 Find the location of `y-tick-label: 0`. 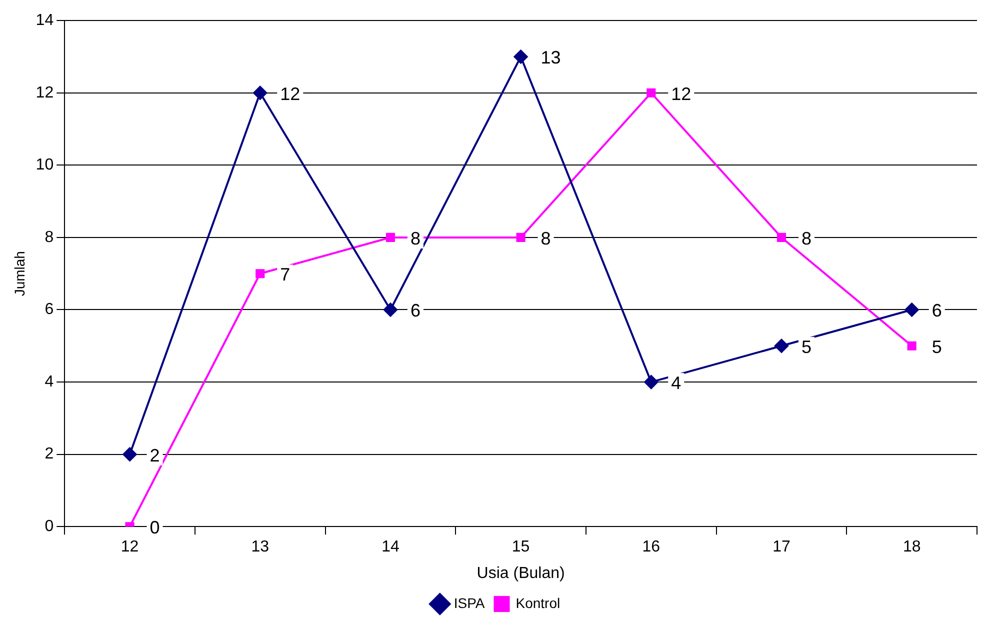

y-tick-label: 0 is located at coordinates (49, 527).